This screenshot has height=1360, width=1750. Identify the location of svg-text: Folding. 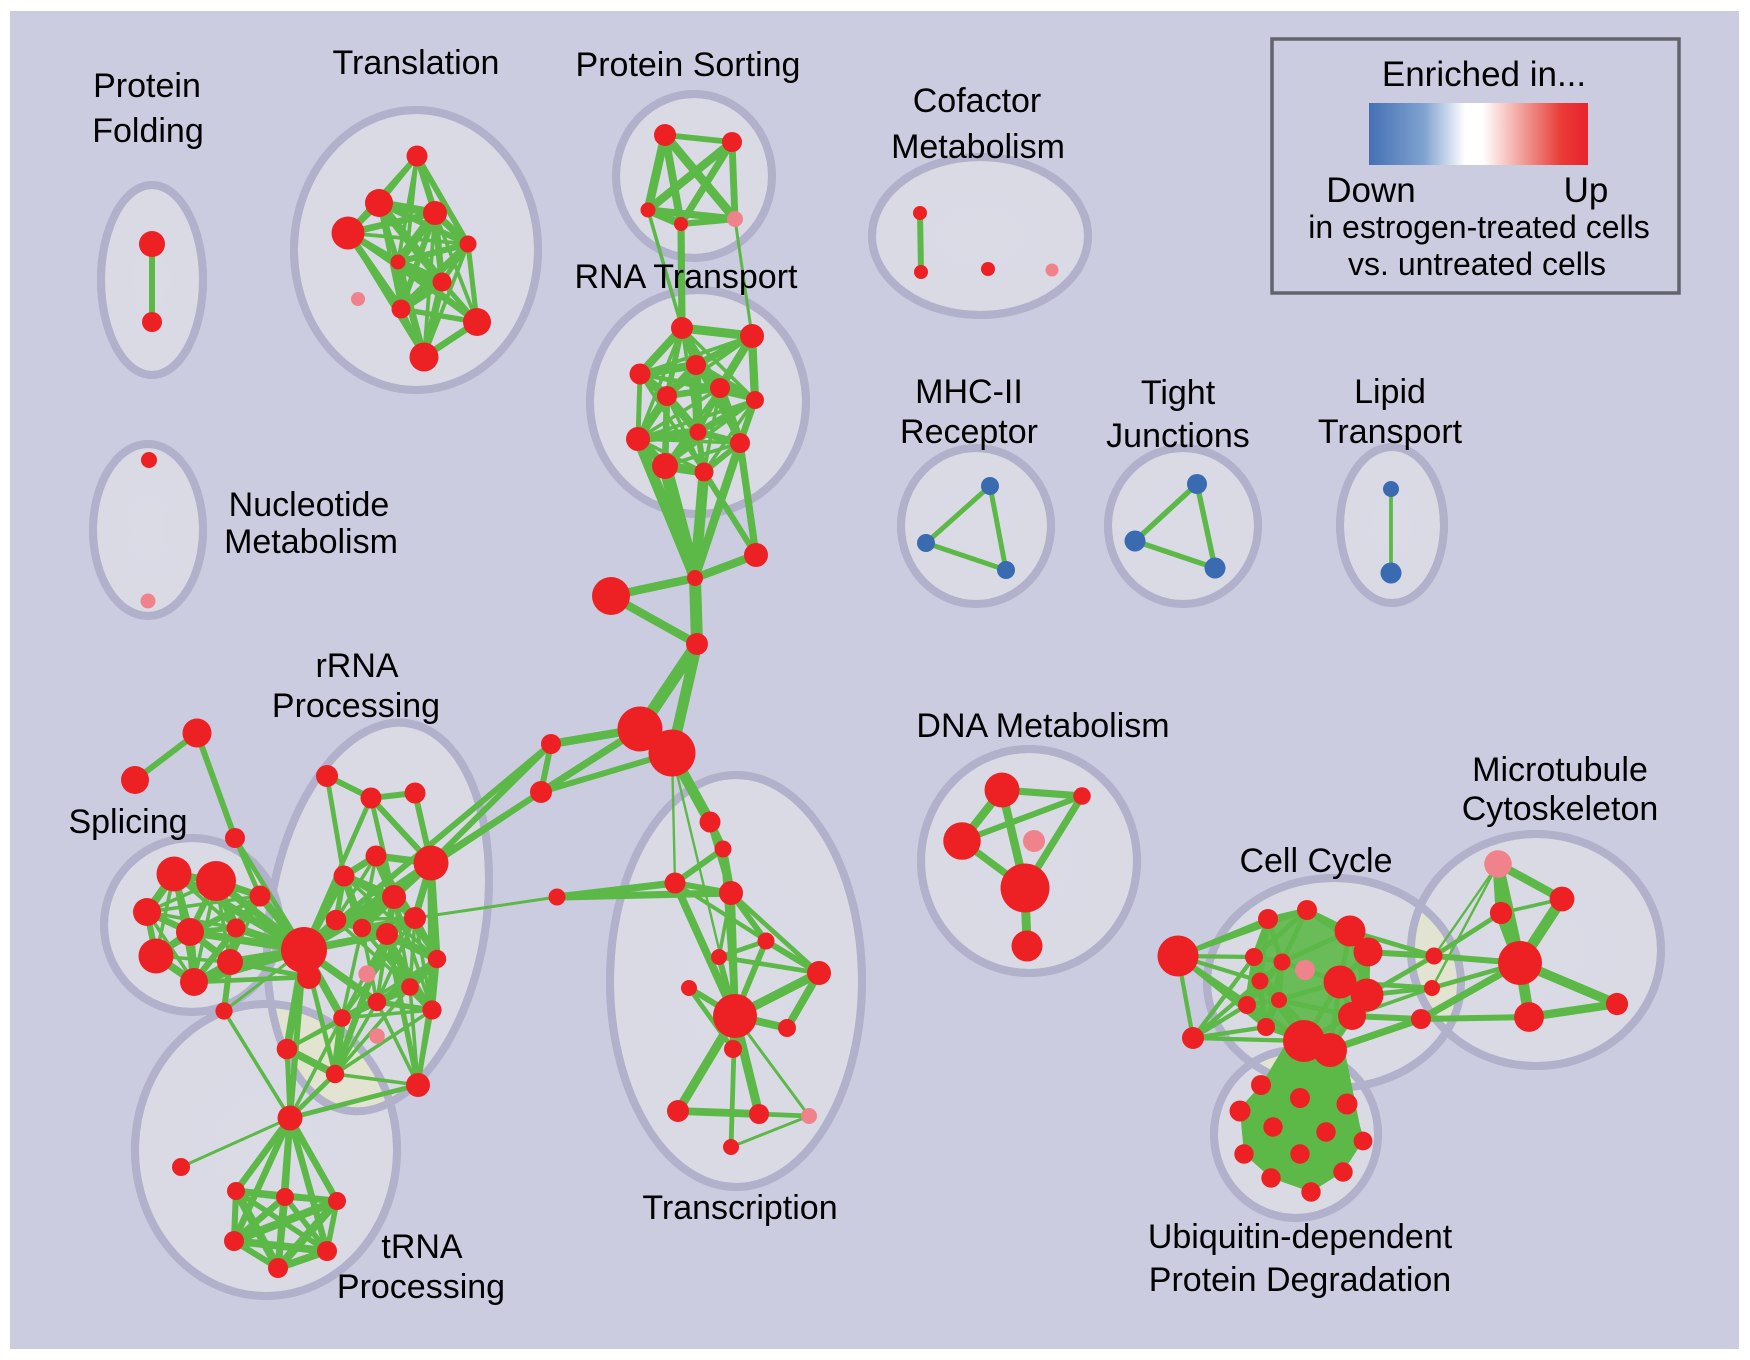
(148, 131).